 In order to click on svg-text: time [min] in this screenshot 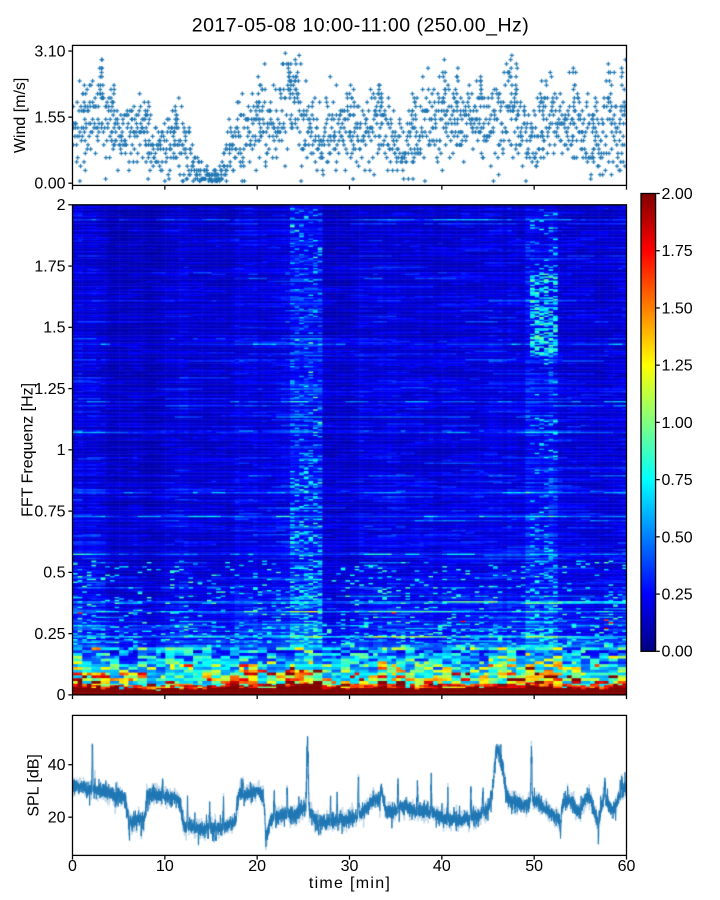, I will do `click(350, 883)`.